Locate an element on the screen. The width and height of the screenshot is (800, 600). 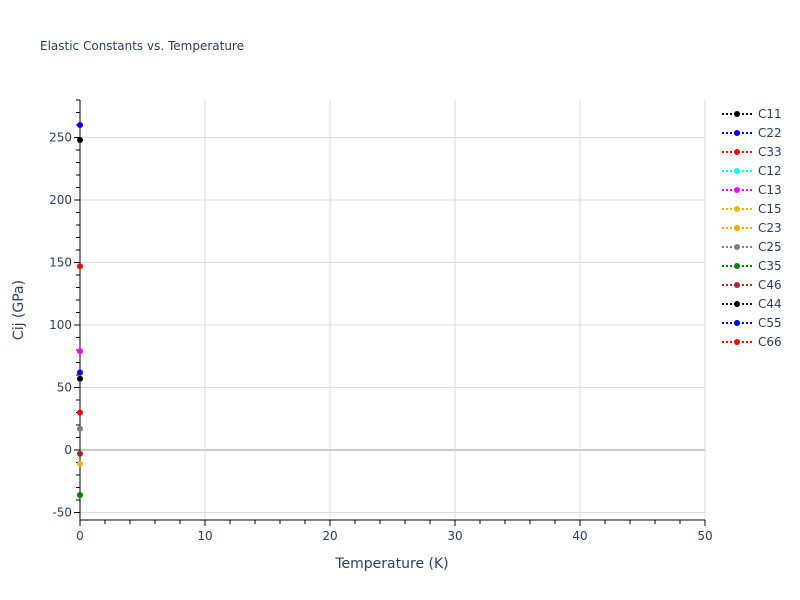
y-tick-label-1: 0 is located at coordinates (68, 450).